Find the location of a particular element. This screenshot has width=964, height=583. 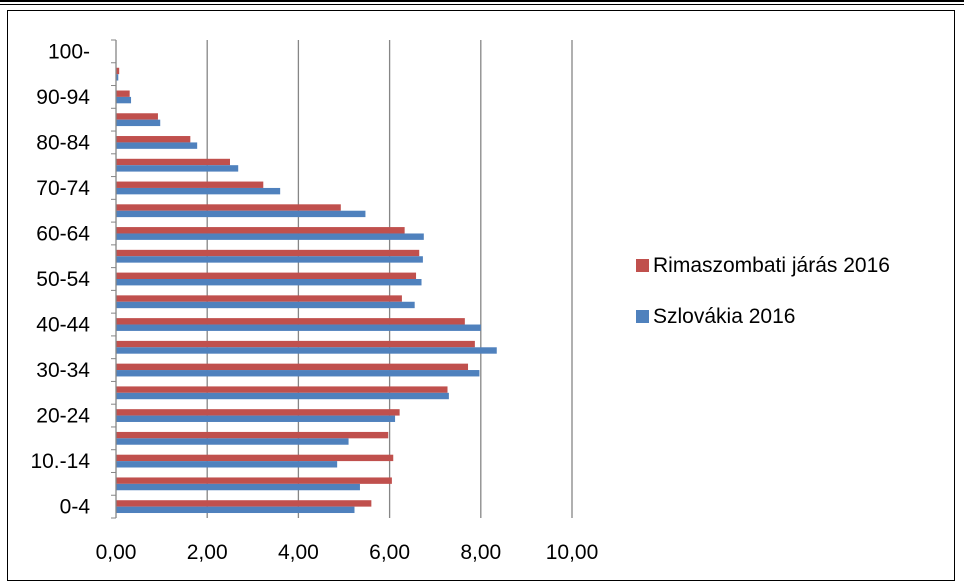

y-category-label: 60-64 is located at coordinates (63, 233).